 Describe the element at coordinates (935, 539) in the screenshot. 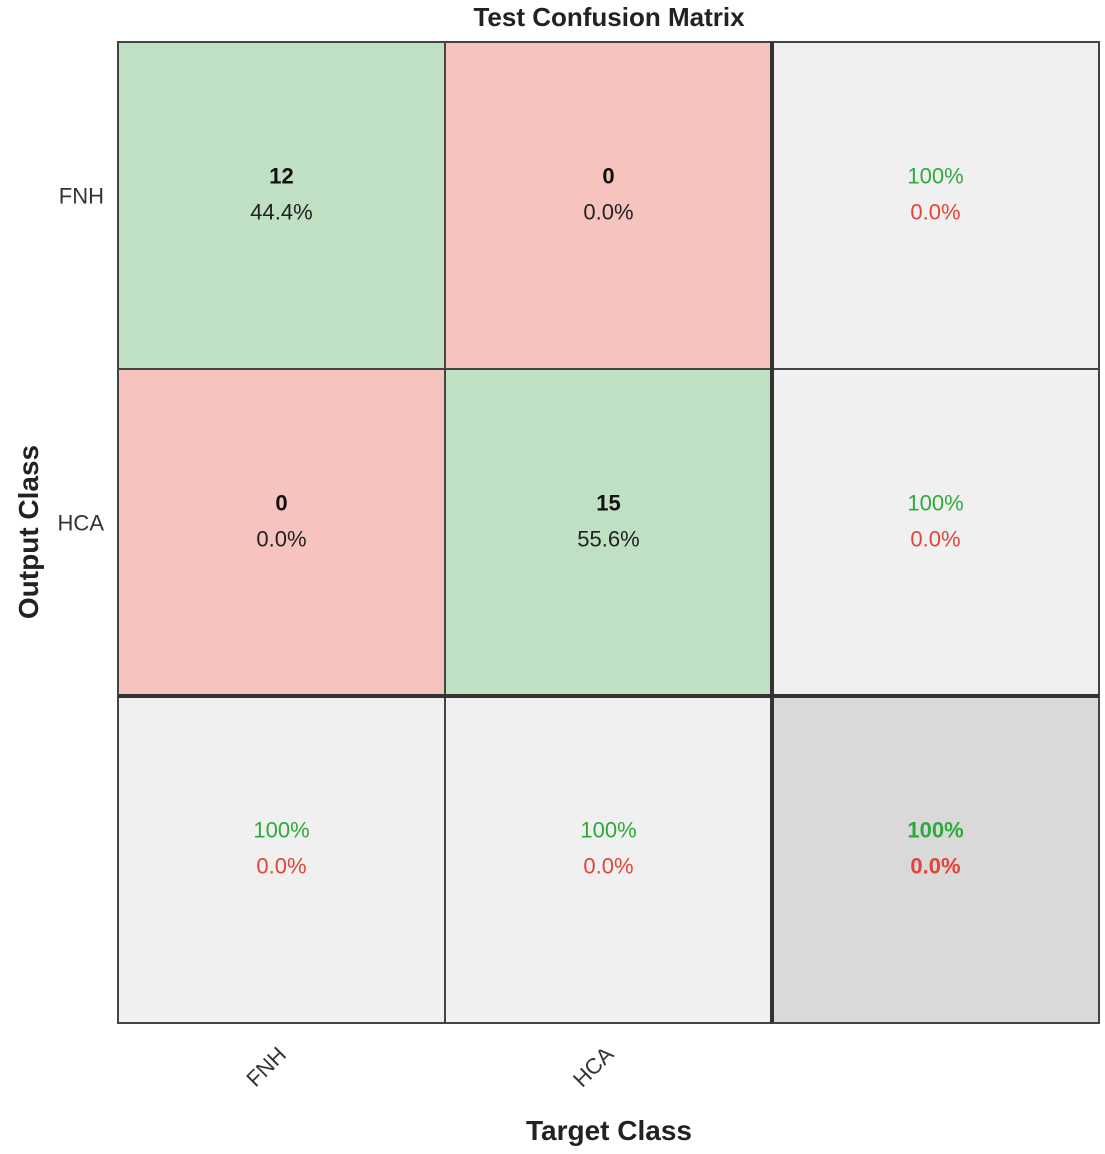

I see `row-summary-1-error: 0.0%` at that location.